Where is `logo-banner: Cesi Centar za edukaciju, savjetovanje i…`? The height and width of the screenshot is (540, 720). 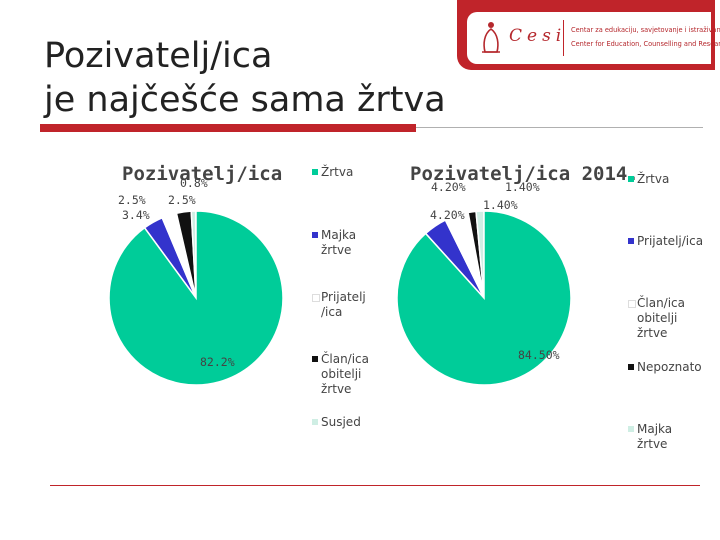
logo-banner: Cesi Centar za edukaciju, savjetovanje i… is located at coordinates (588, 35).